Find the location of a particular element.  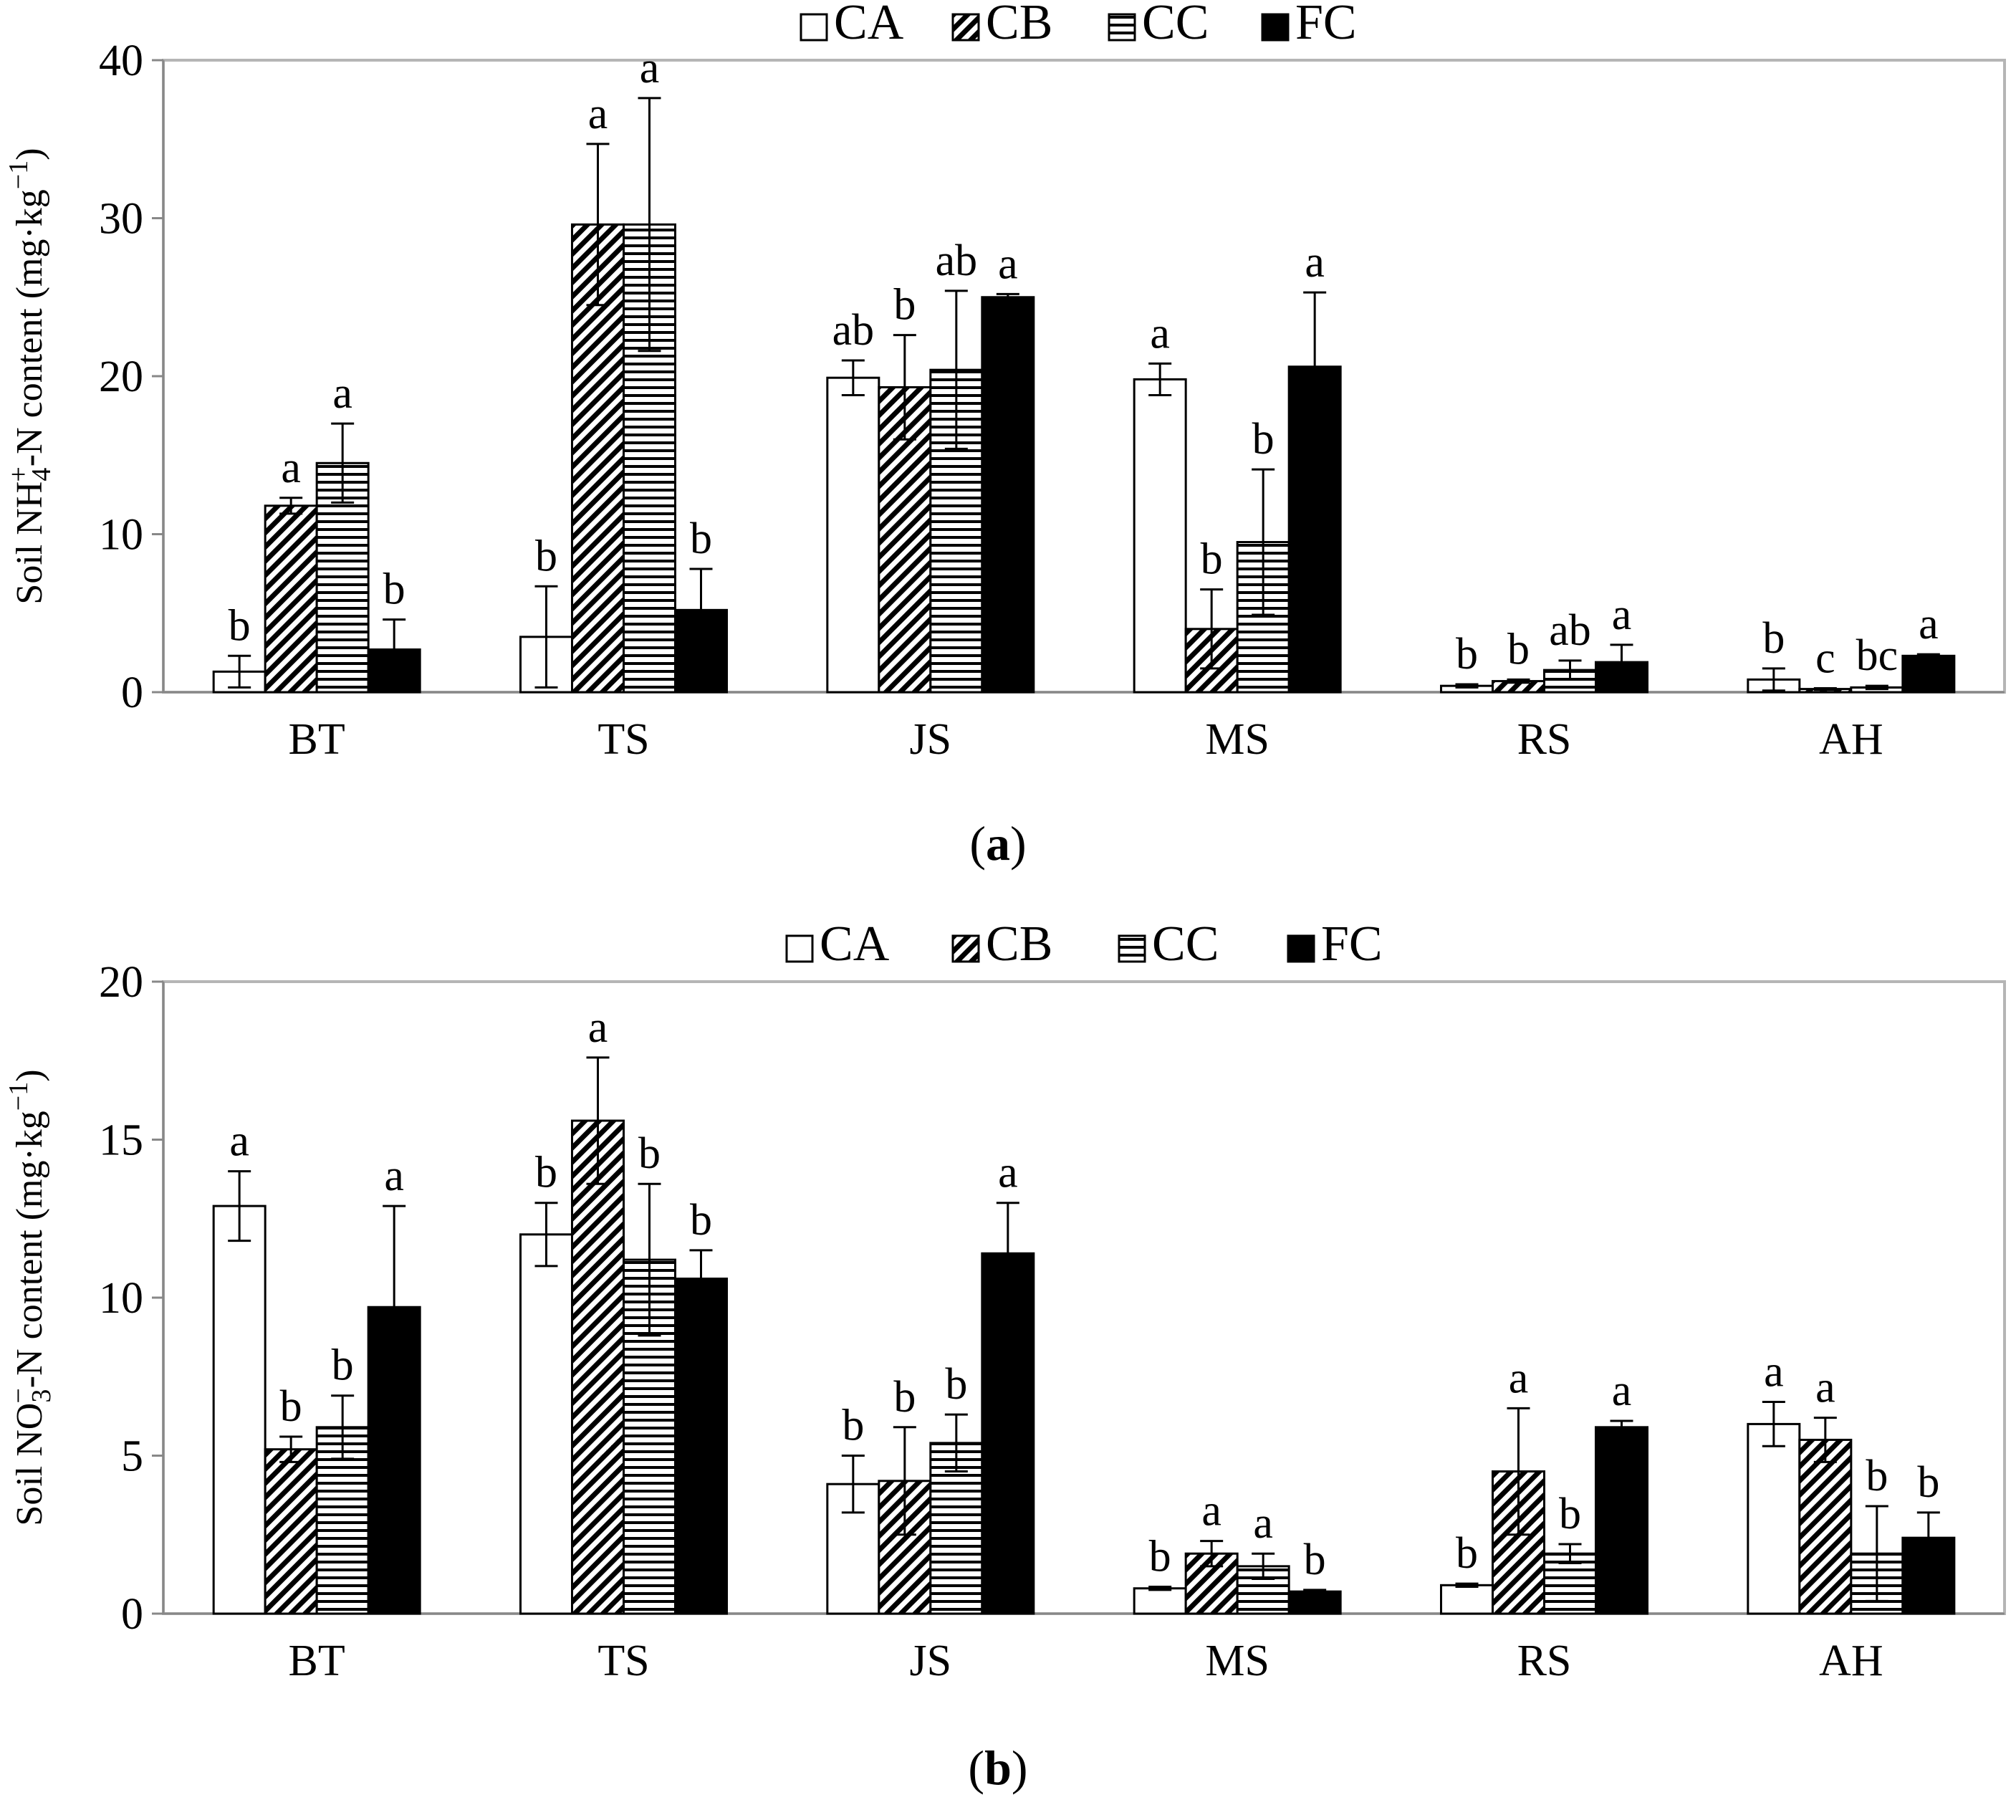

panel-caption: (a) is located at coordinates (997, 843).